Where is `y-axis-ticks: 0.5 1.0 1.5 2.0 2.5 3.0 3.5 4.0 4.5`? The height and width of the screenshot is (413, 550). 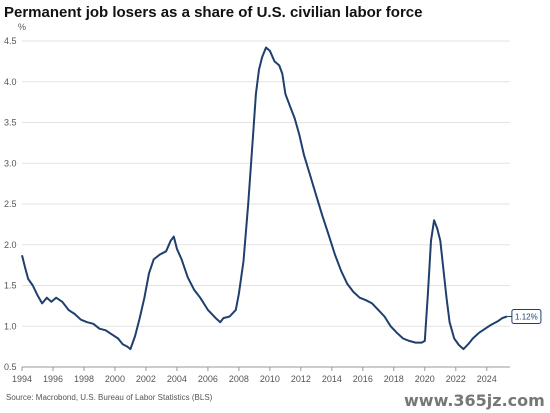
y-axis-ticks: 0.5 1.0 1.5 2.0 2.5 3.0 3.5 4.0 4.5 is located at coordinates (10, 204).